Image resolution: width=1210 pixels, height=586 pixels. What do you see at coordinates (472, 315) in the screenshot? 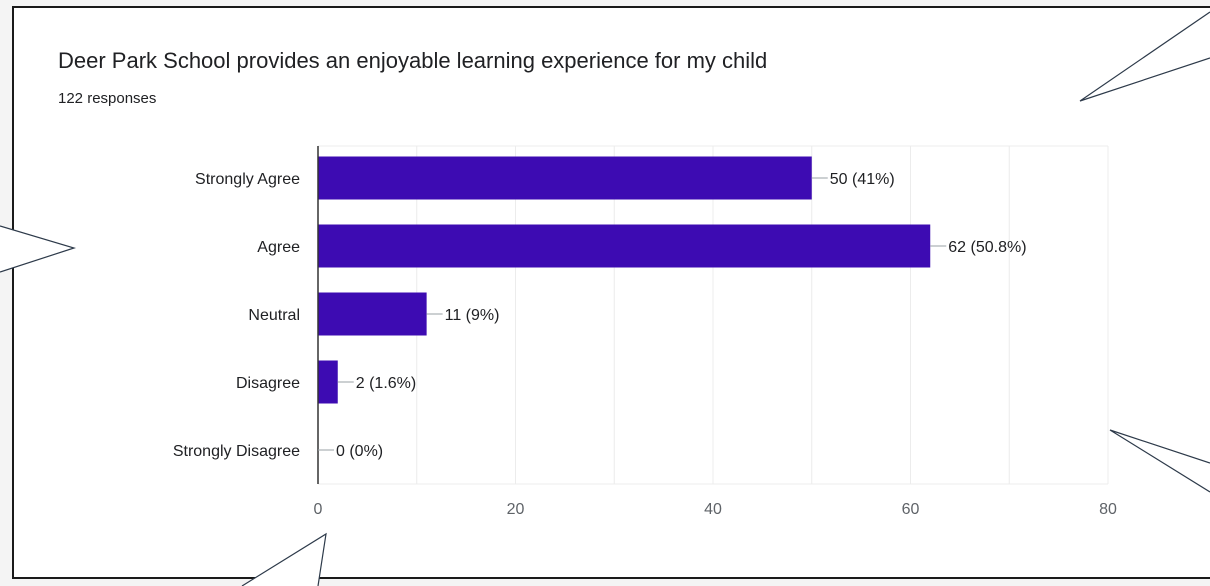
I see `value-label: 11 (9%)` at bounding box center [472, 315].